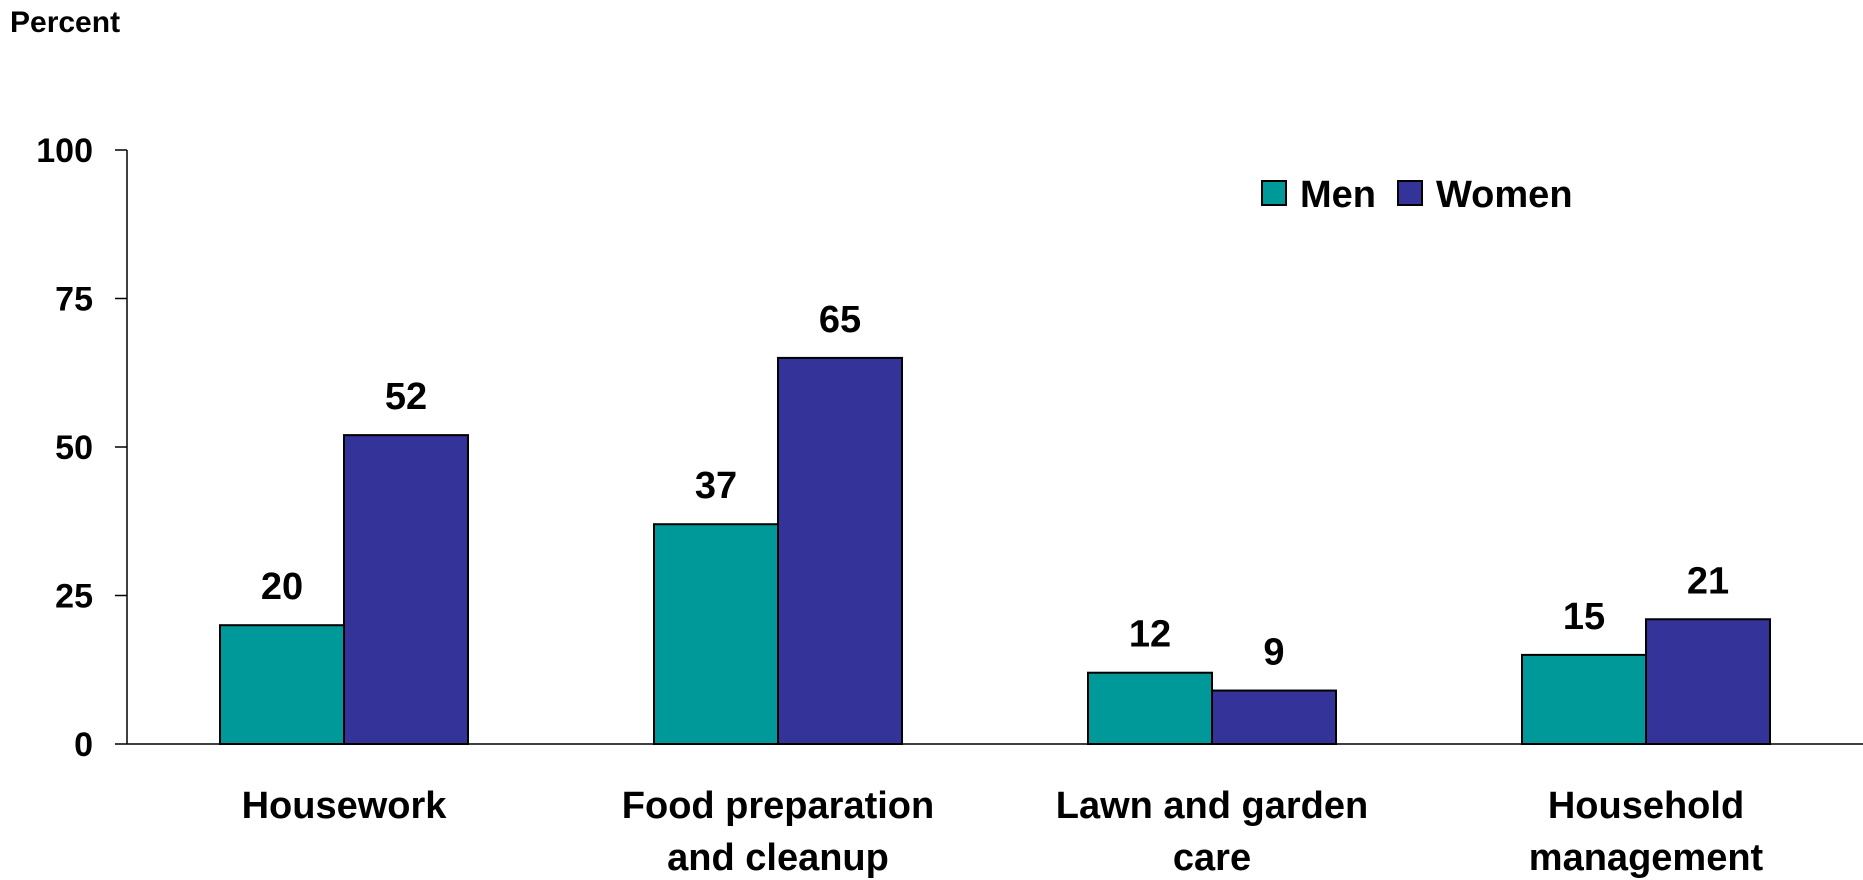  What do you see at coordinates (1212, 858) in the screenshot?
I see `x-tick-label: care` at bounding box center [1212, 858].